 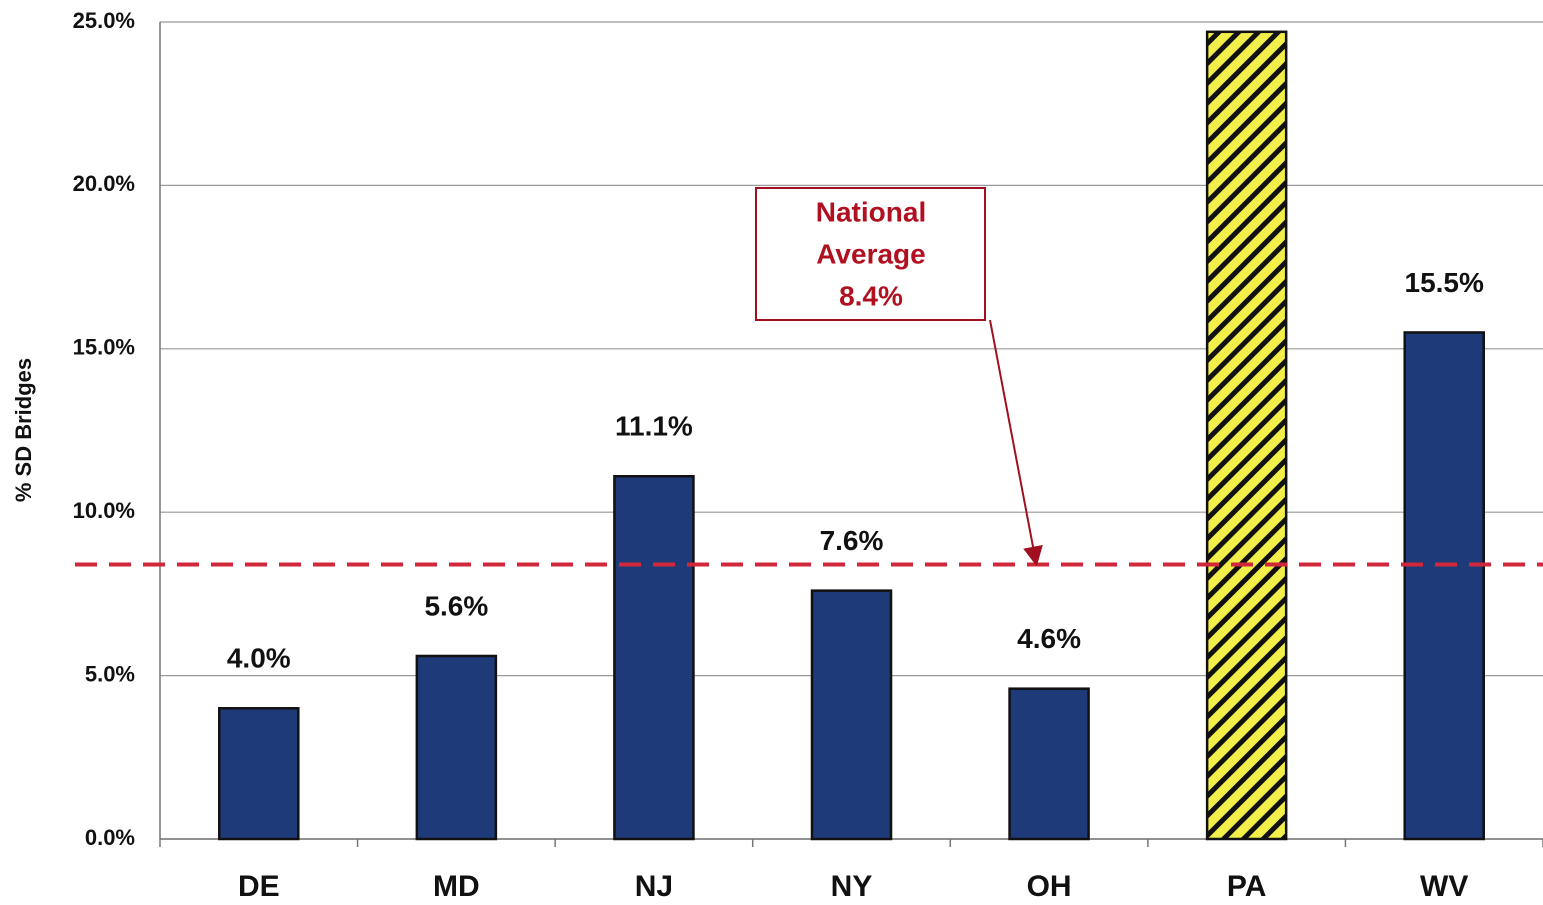 I want to click on annotation-text: Average, so click(x=870, y=253).